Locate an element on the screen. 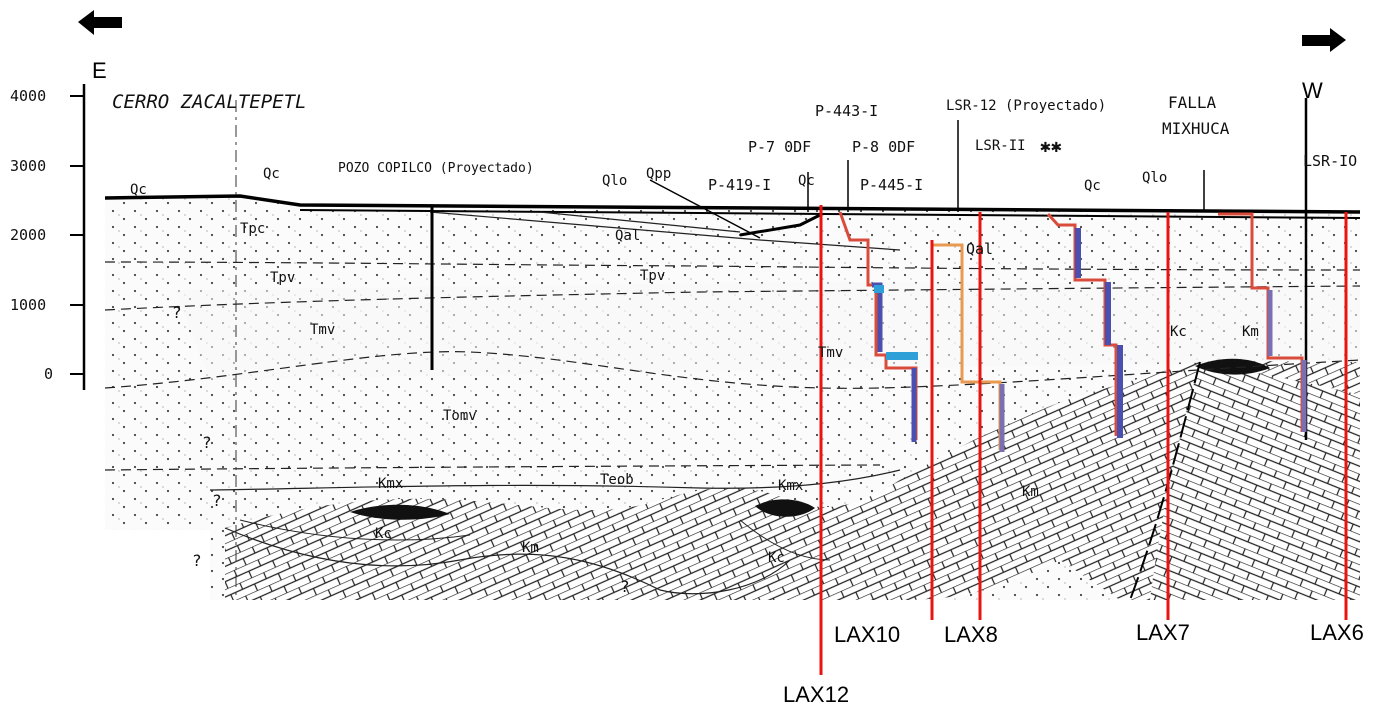  depth-axis: 4000 3000 2000 1000 0 is located at coordinates (48, 237).